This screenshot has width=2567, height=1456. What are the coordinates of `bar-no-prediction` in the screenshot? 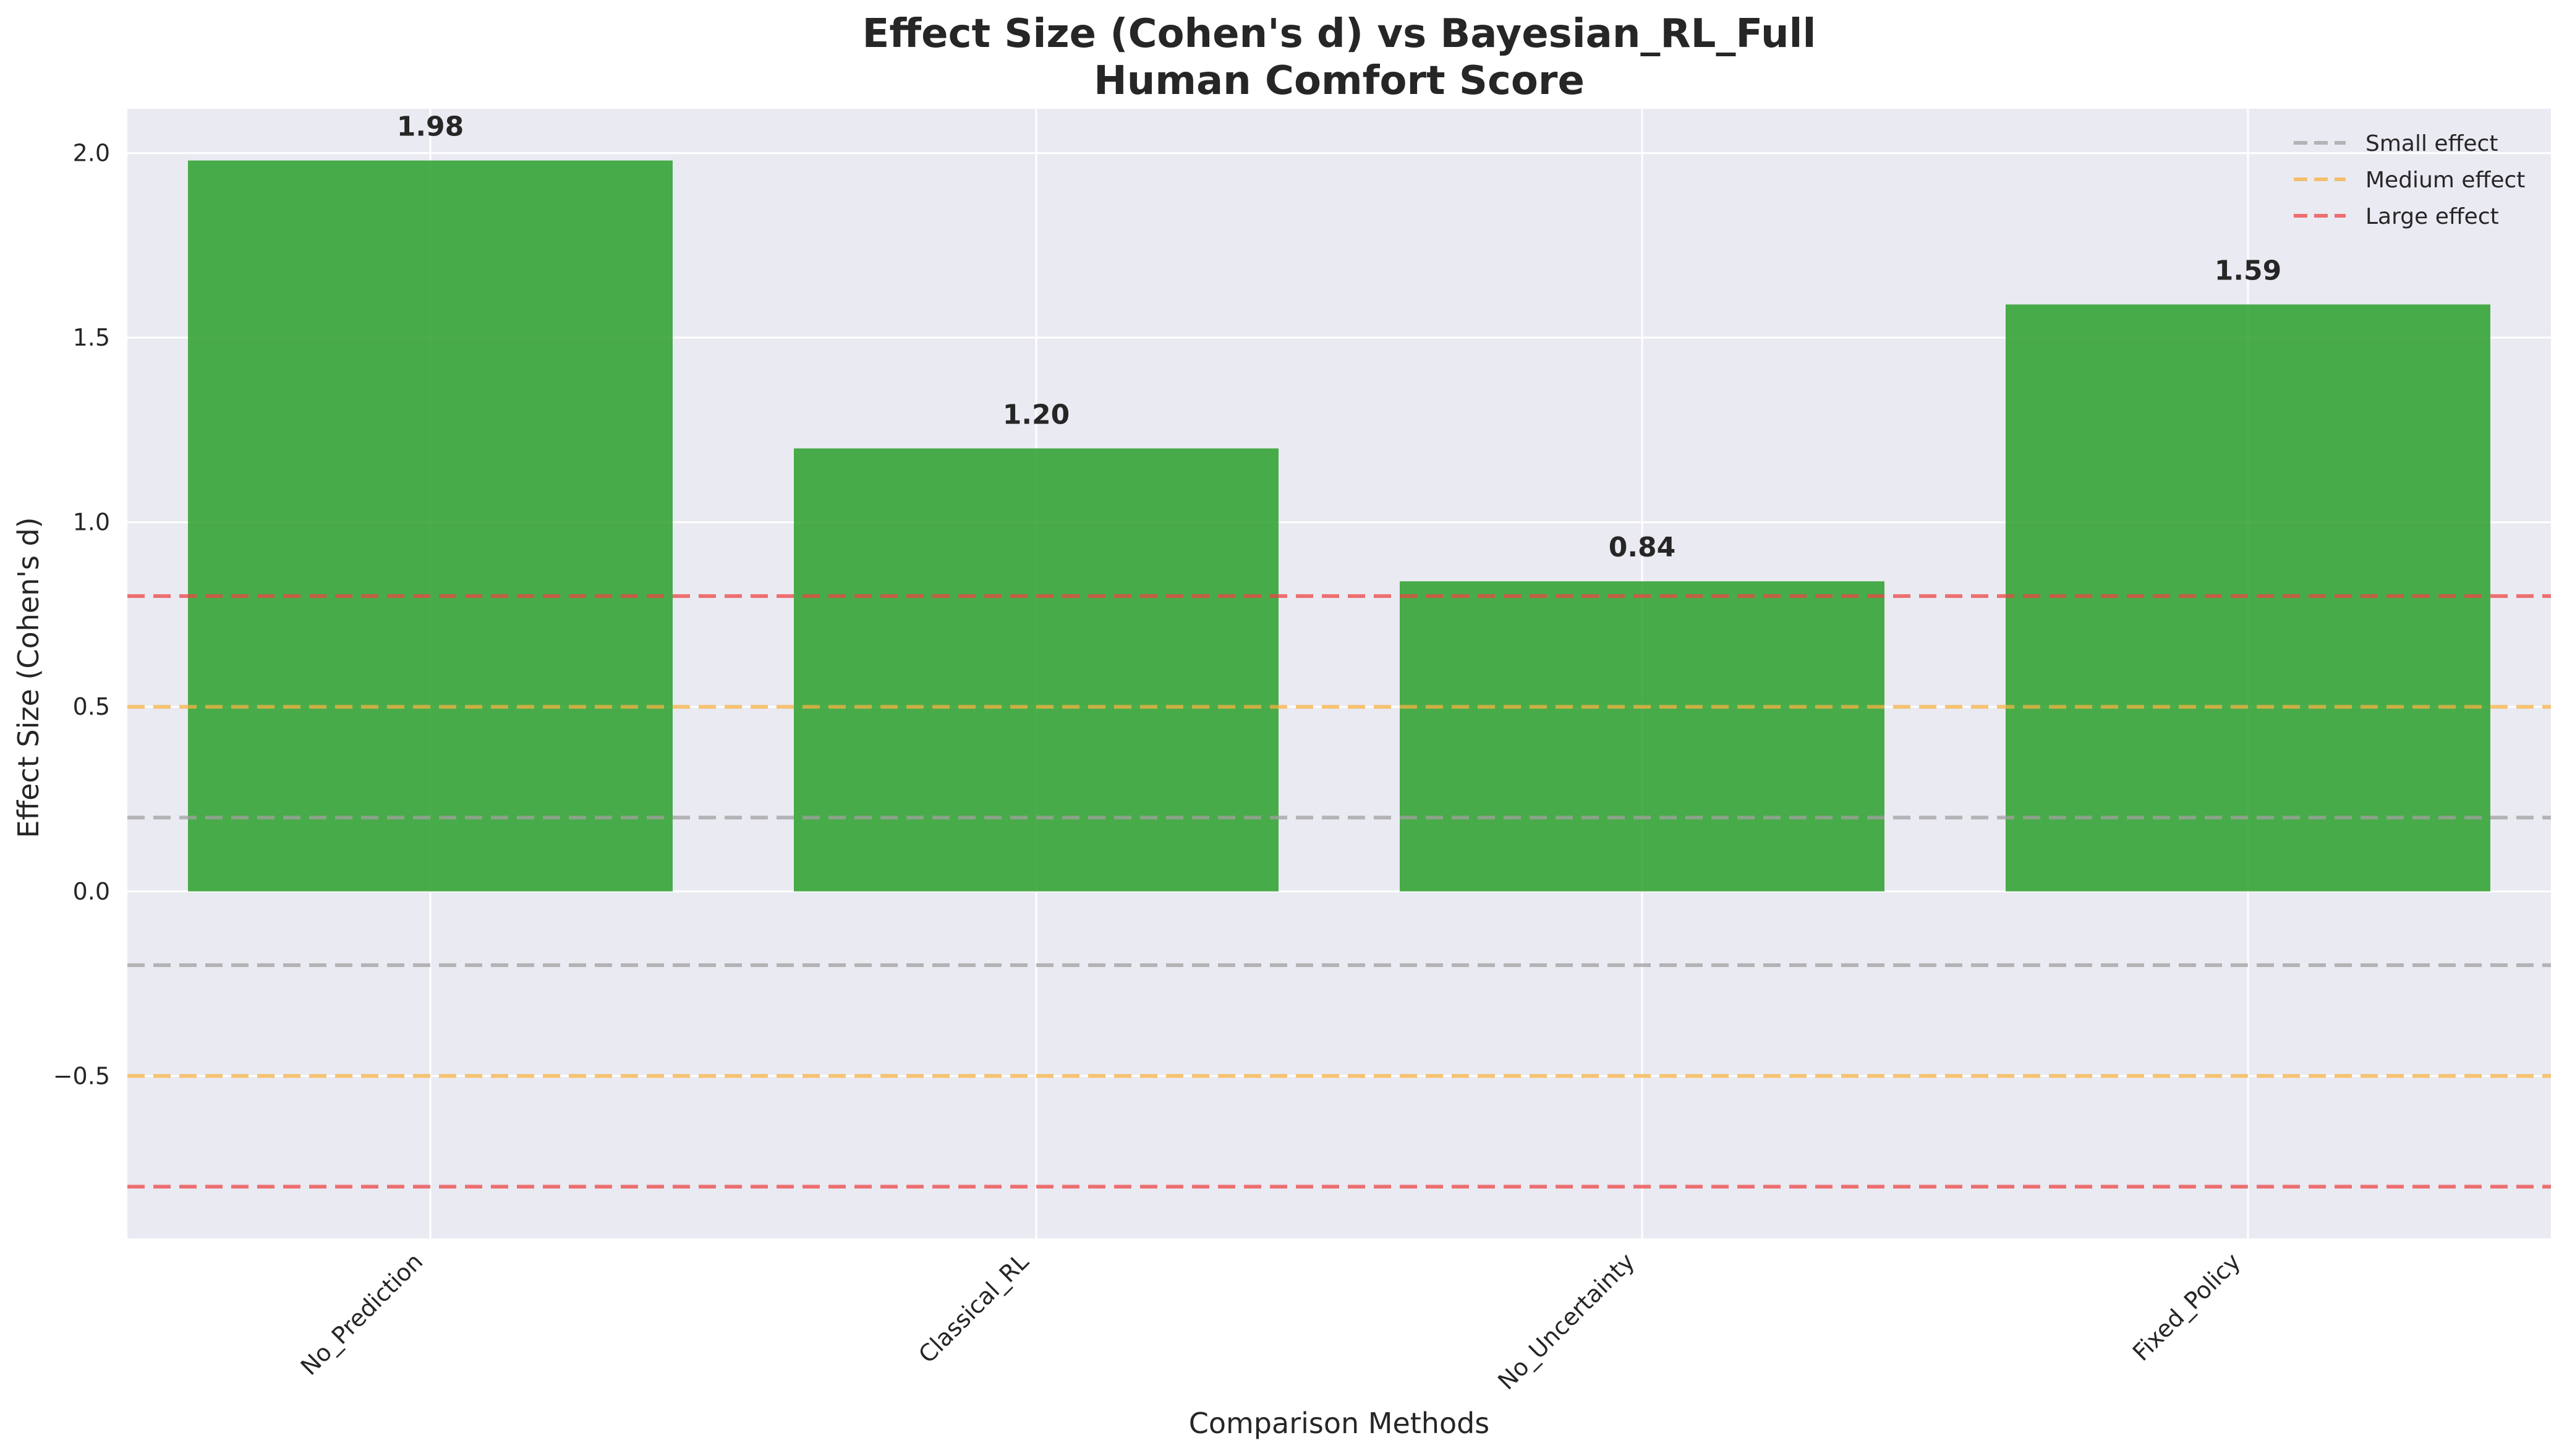 It's located at (430, 526).